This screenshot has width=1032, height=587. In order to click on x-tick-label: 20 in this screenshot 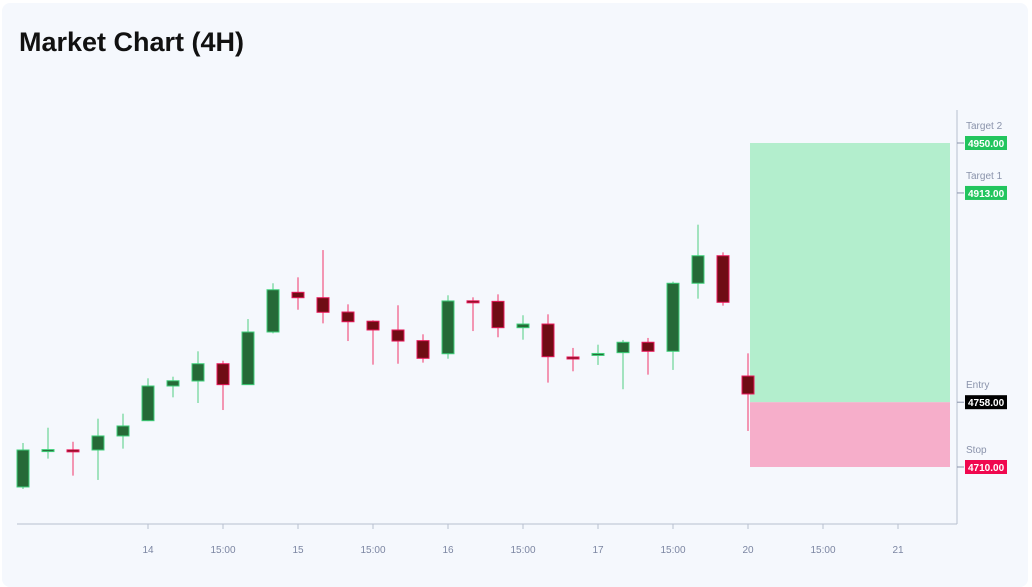, I will do `click(748, 550)`.